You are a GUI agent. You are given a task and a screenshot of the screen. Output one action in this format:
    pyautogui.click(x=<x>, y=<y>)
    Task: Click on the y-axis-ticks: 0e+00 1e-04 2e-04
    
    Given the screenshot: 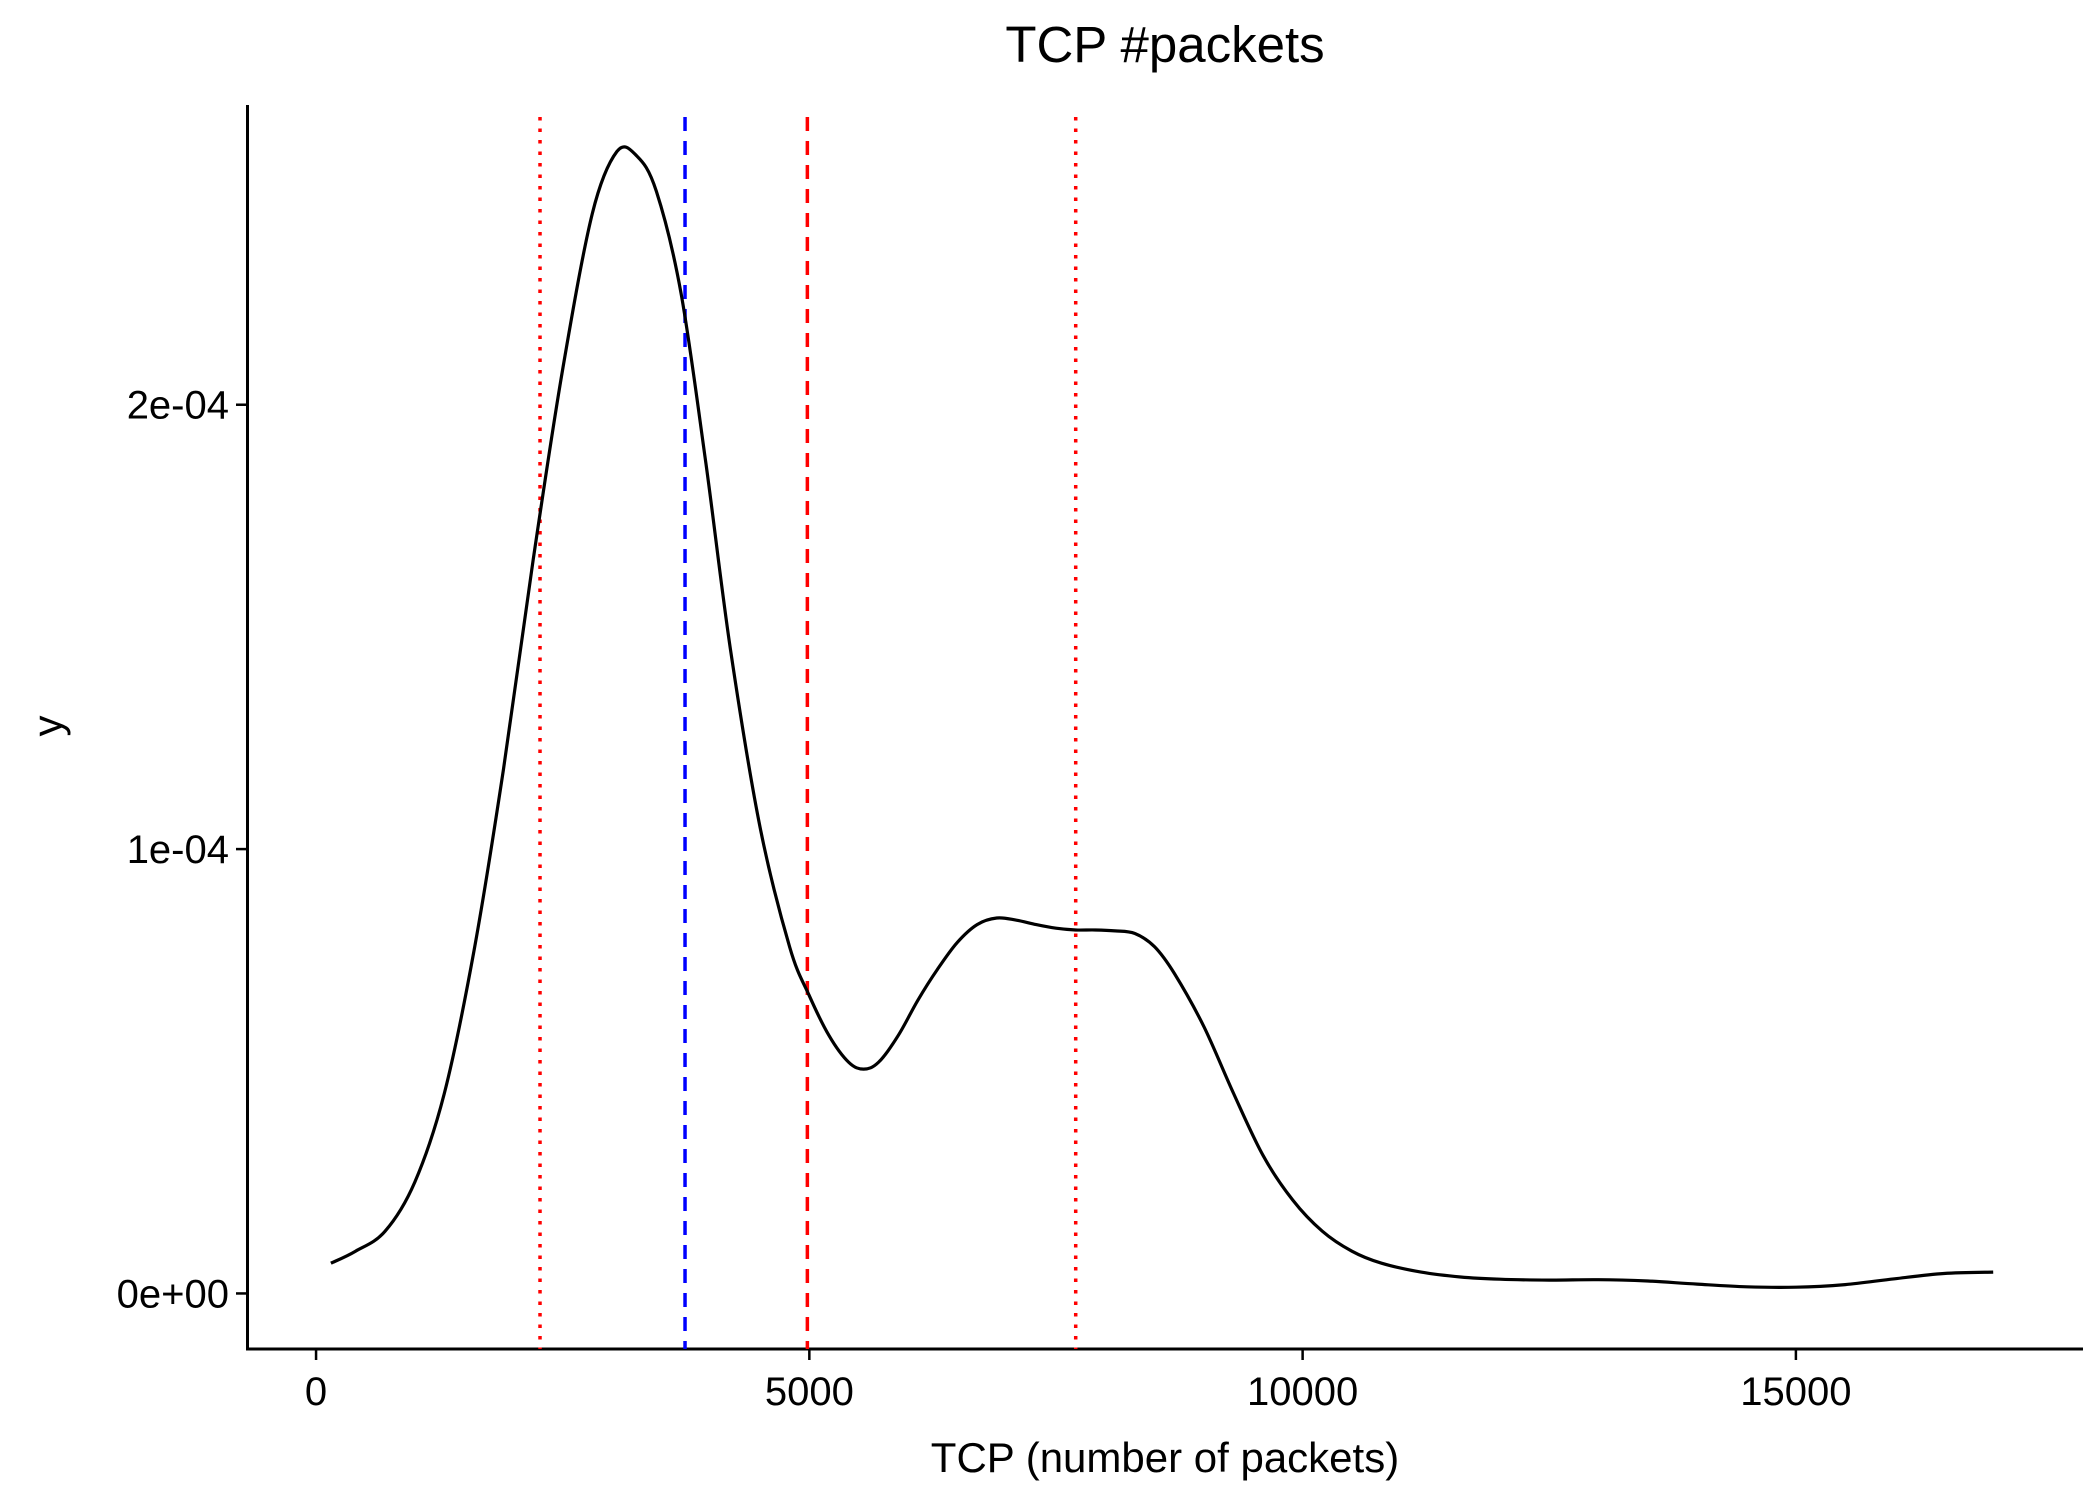 What is the action you would take?
    pyautogui.click(x=182, y=850)
    